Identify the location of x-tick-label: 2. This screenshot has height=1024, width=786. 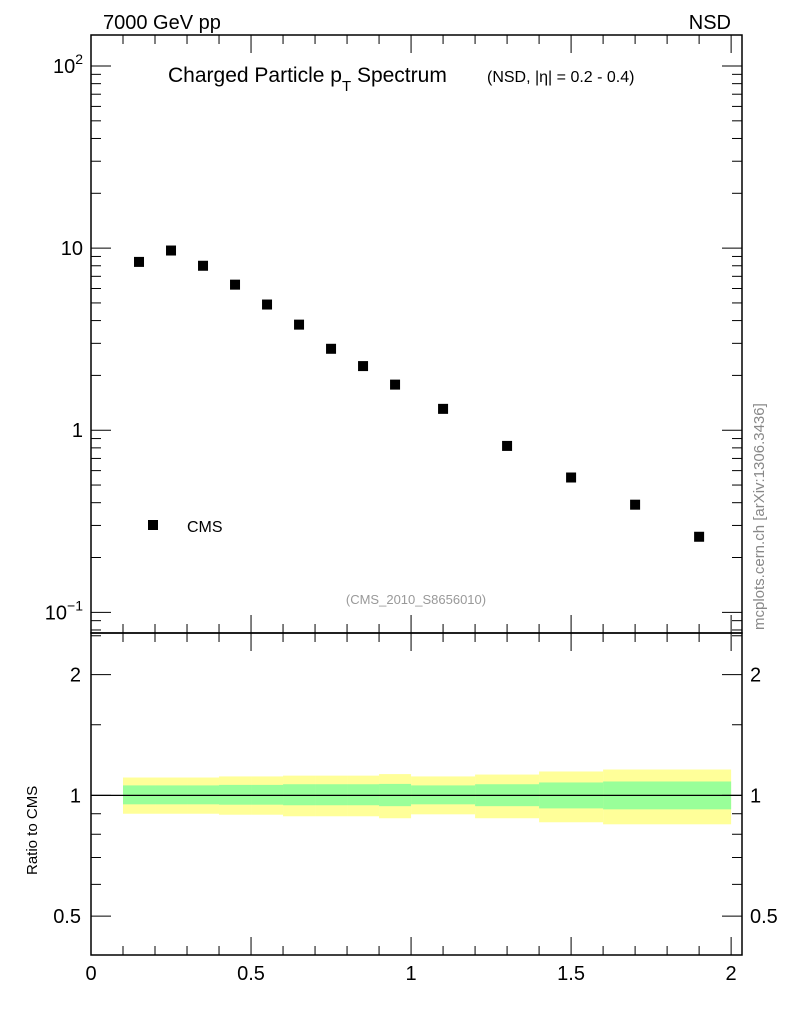
(731, 974).